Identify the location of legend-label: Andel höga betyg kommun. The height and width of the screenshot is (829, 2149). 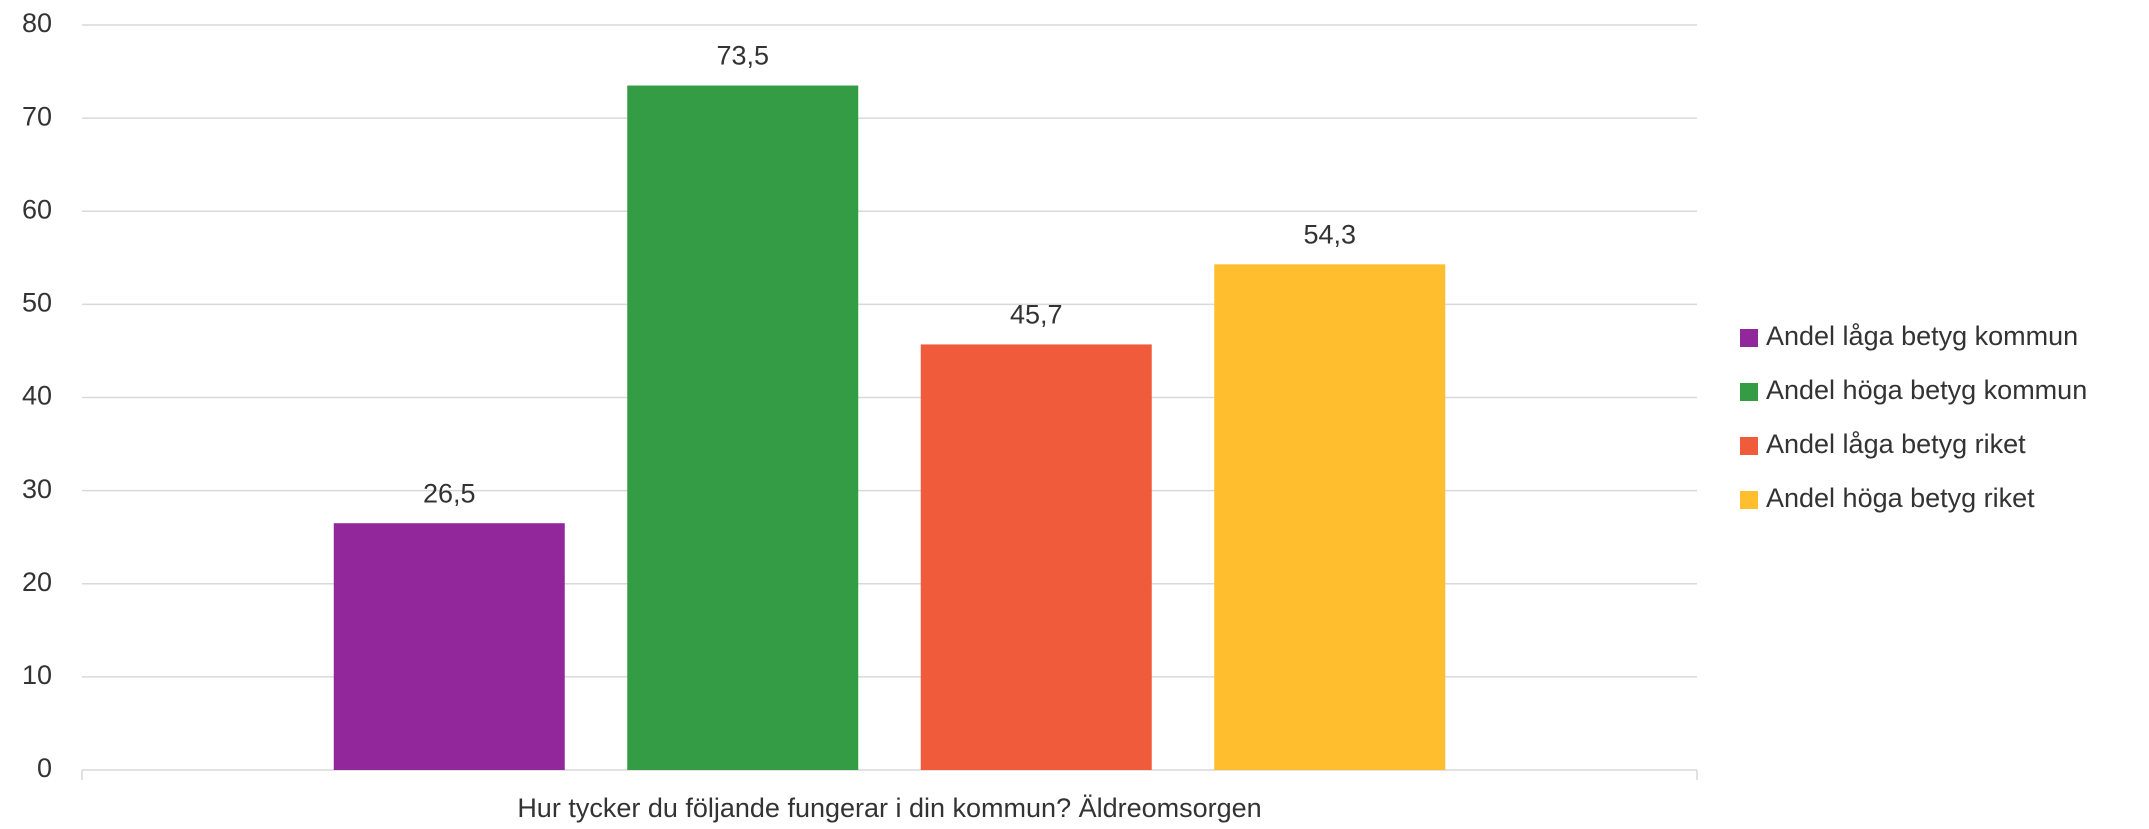
(1926, 390).